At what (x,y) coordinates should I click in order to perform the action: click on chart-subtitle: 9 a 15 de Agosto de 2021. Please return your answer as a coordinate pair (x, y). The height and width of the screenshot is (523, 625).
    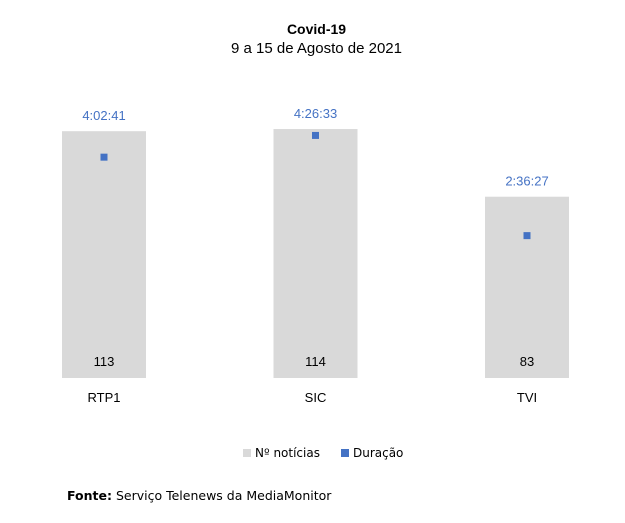
    Looking at the image, I should click on (316, 48).